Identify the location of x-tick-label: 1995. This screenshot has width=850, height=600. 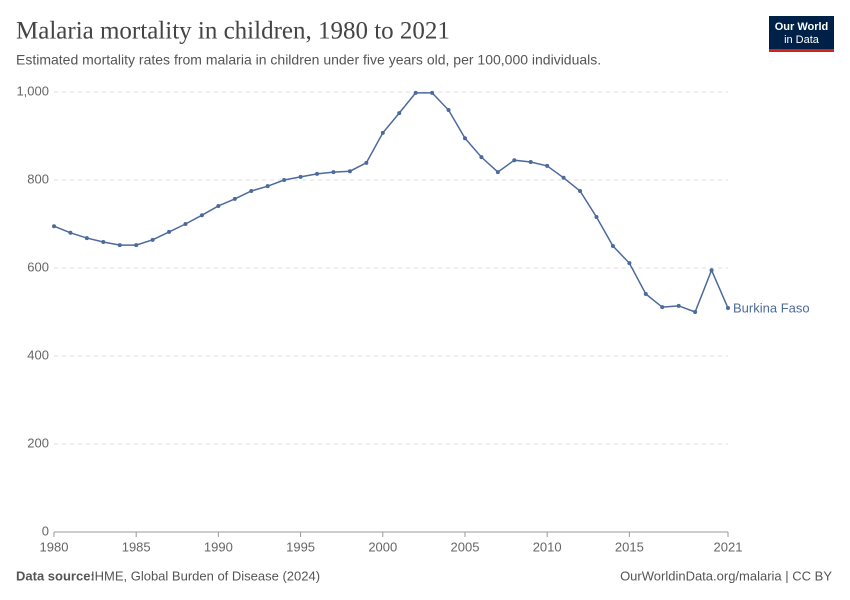
(300, 546).